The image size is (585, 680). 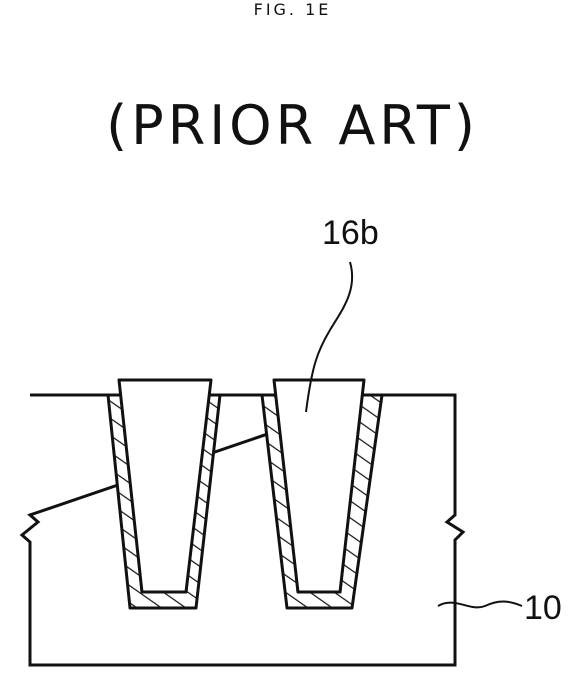 I want to click on substrate-leader-line, so click(x=480, y=605).